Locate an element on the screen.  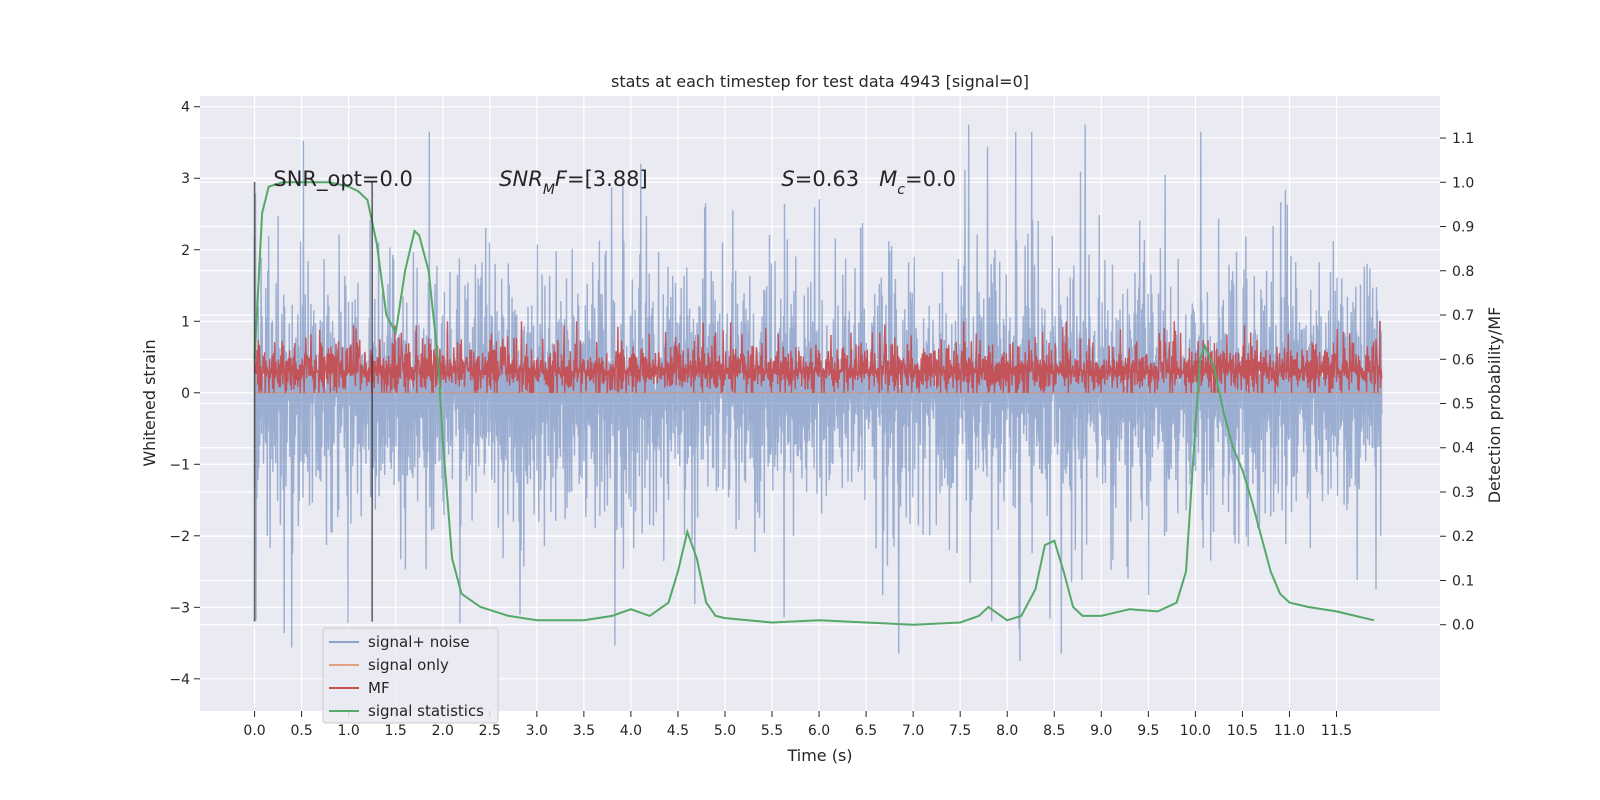
series-mf is located at coordinates (818, 357).